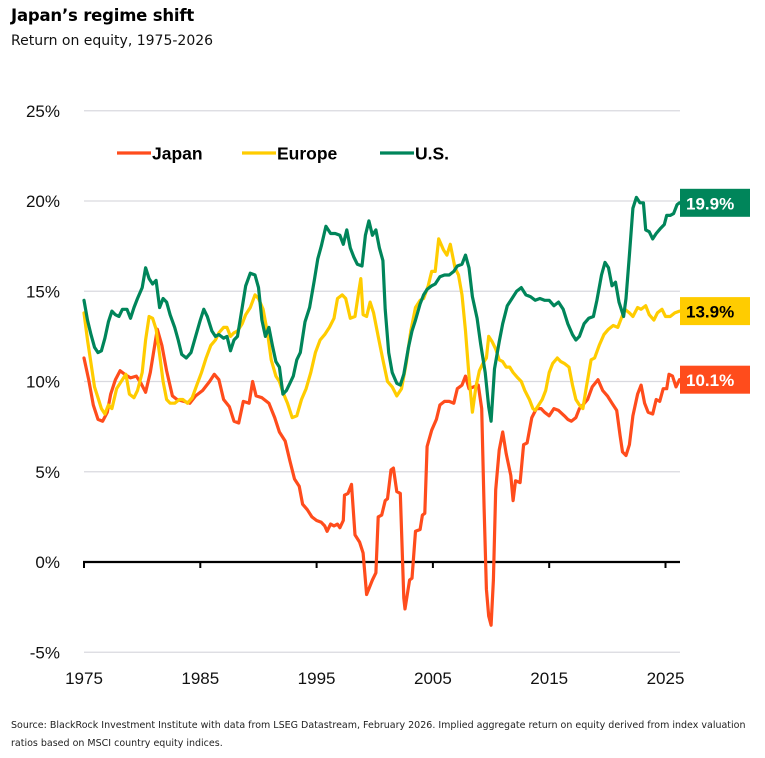  What do you see at coordinates (666, 678) in the screenshot?
I see `x-tick-label: 2025` at bounding box center [666, 678].